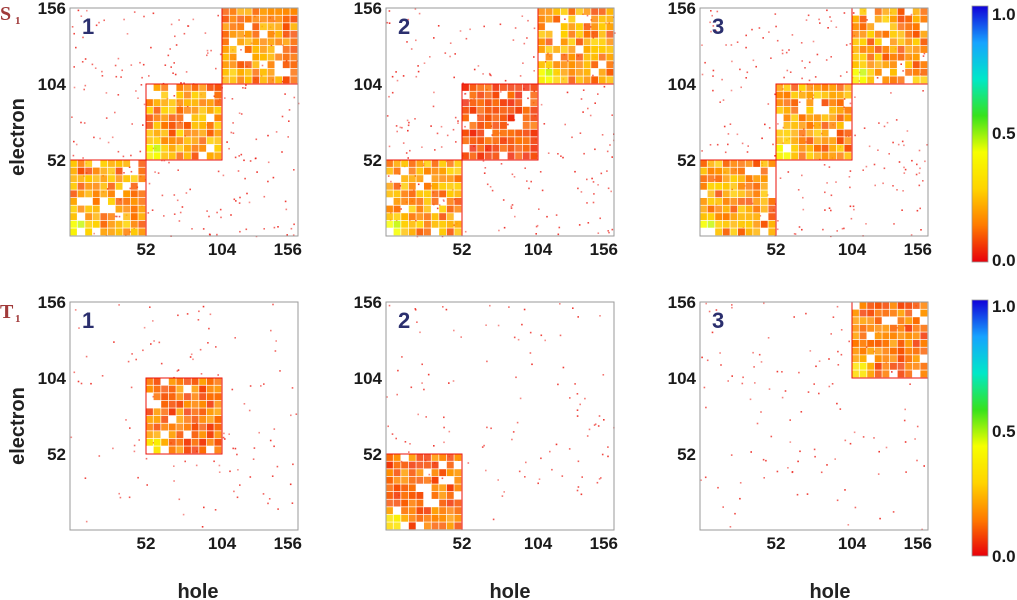 The height and width of the screenshot is (600, 1017). Describe the element at coordinates (1004, 556) in the screenshot. I see `colorbar-tick-min: 0.0` at that location.